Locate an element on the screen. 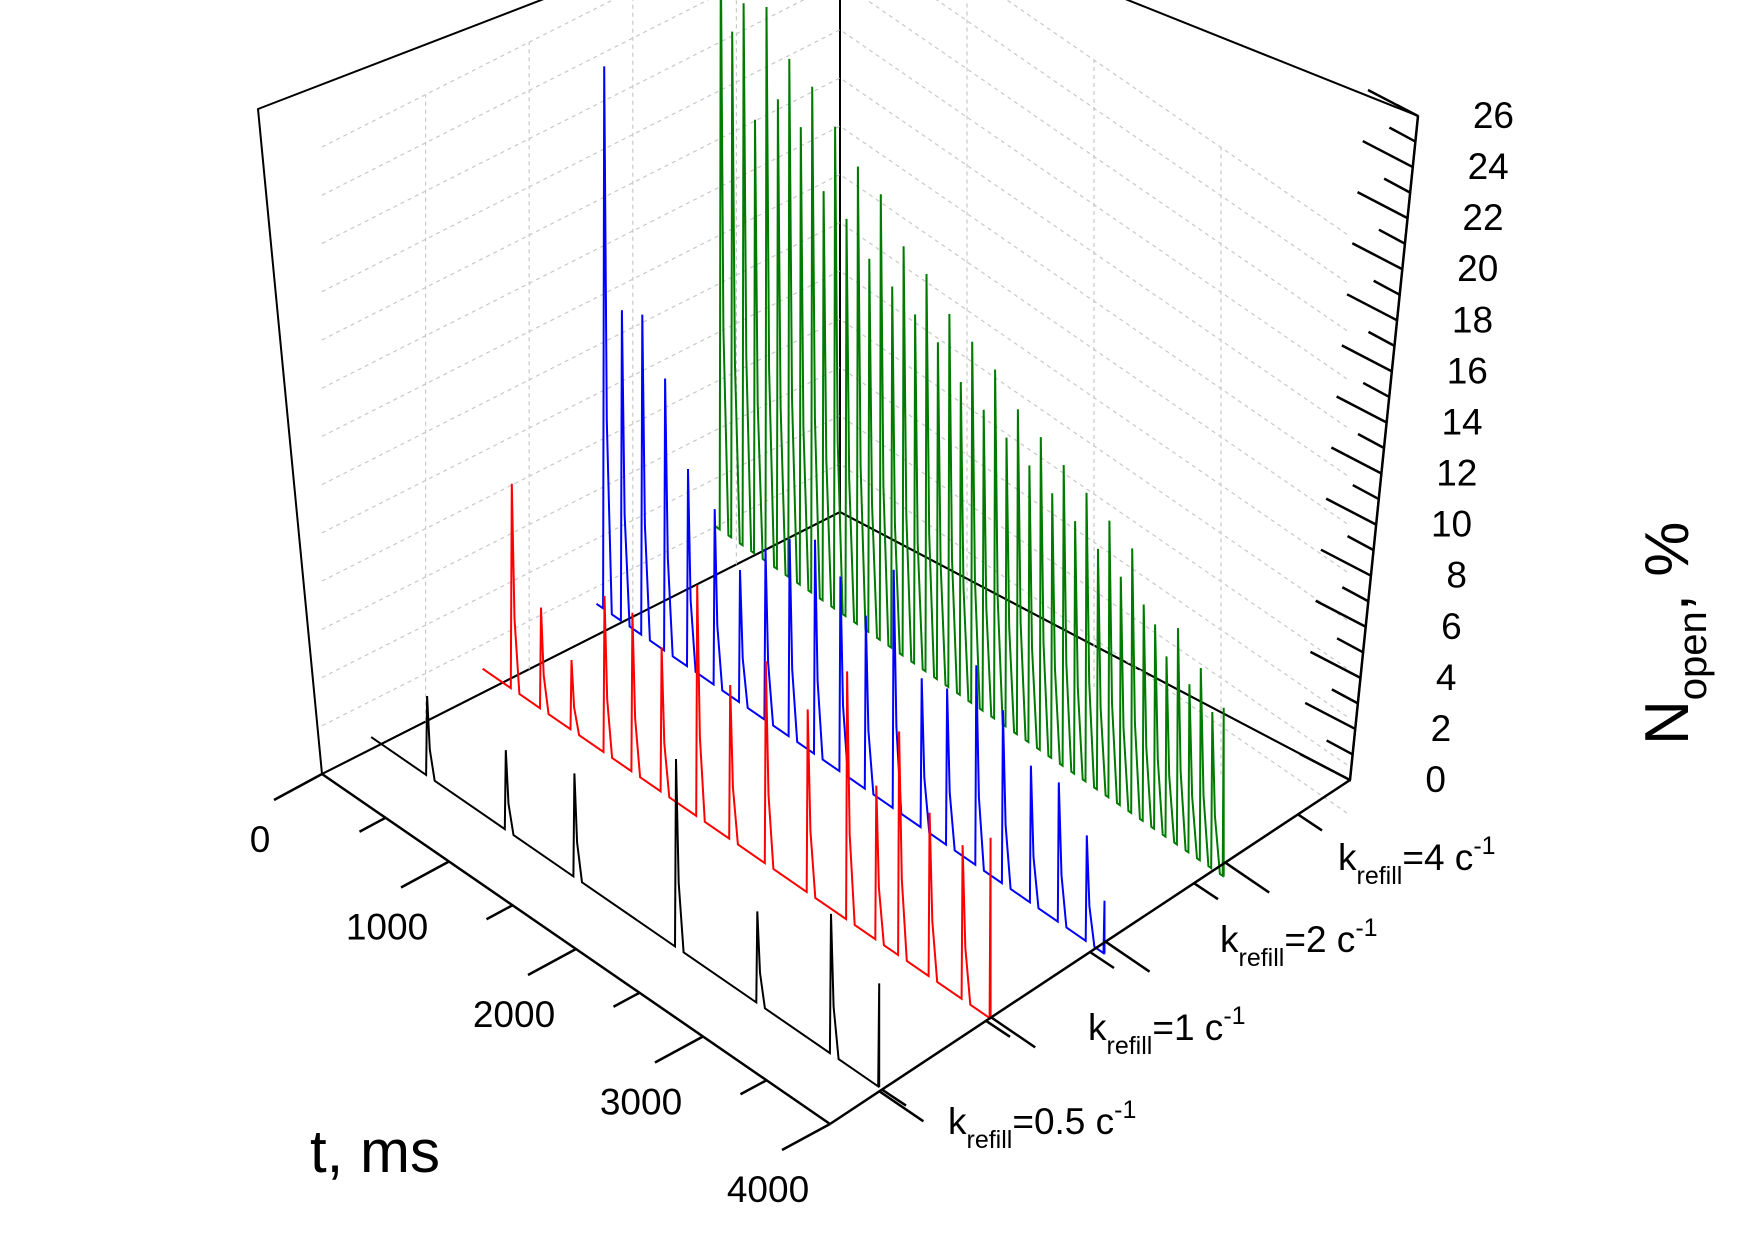 This screenshot has height=1234, width=1755. back-floor-edge-left is located at coordinates (581, 643).